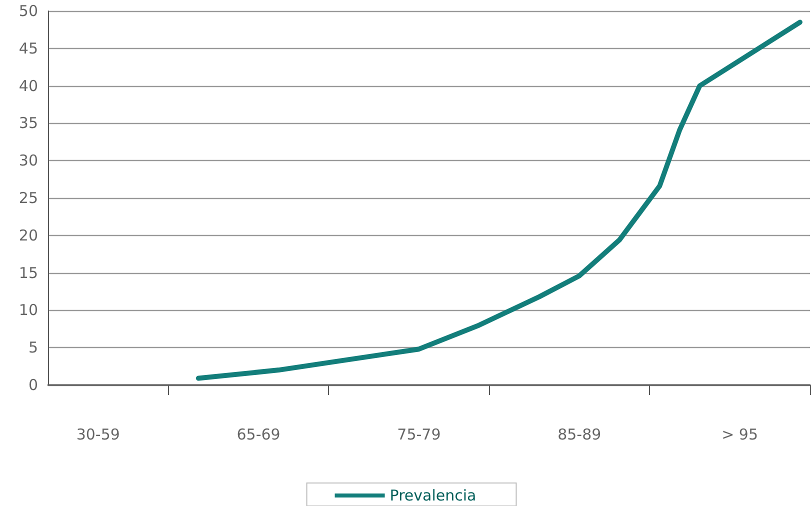 The width and height of the screenshot is (811, 506). What do you see at coordinates (433, 495) in the screenshot?
I see `legend-label: Prevalencia` at bounding box center [433, 495].